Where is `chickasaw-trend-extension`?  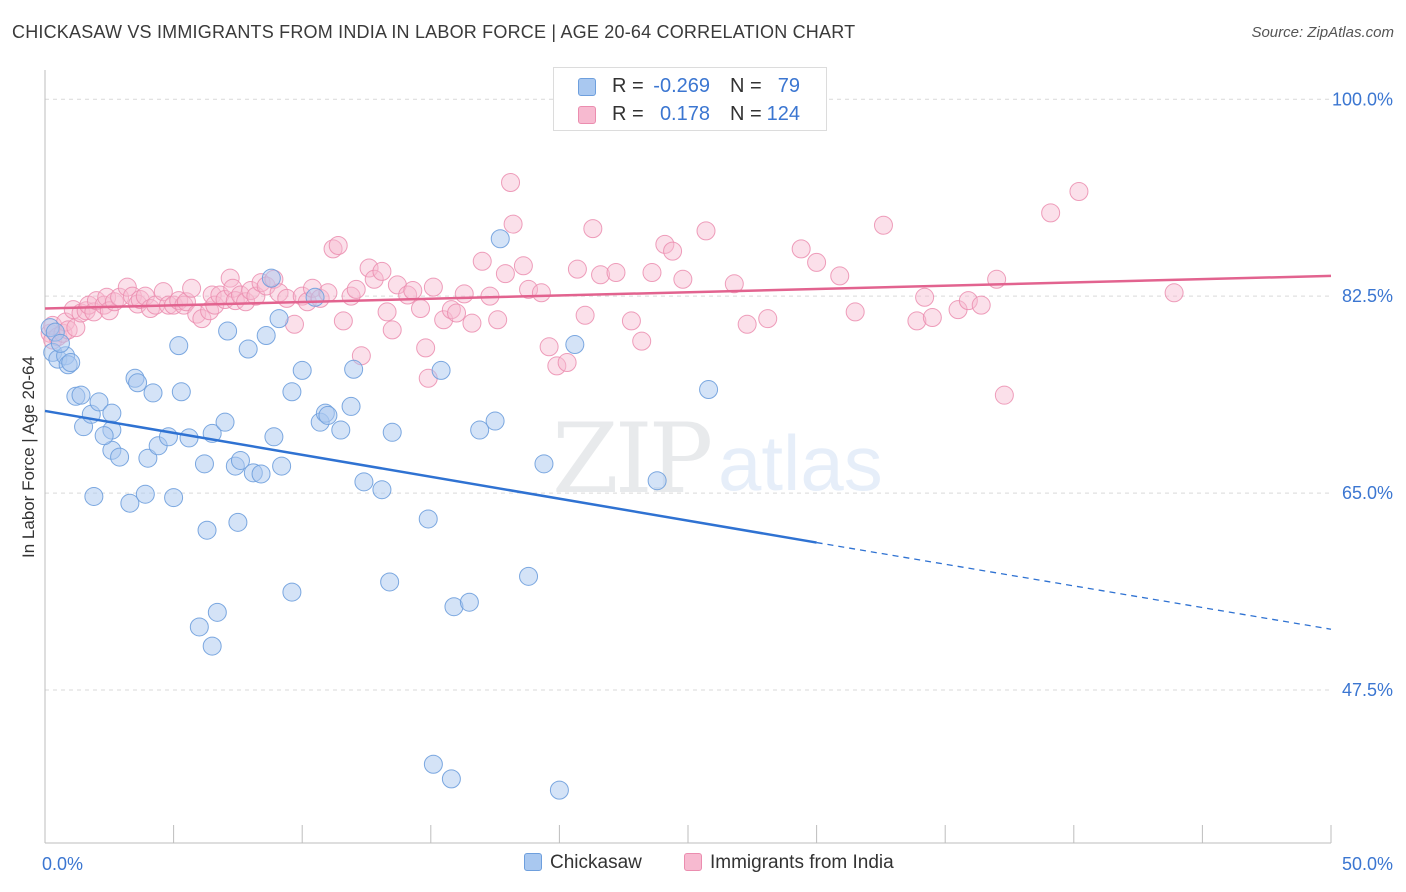 chickasaw-trend-extension is located at coordinates (1074, 585).